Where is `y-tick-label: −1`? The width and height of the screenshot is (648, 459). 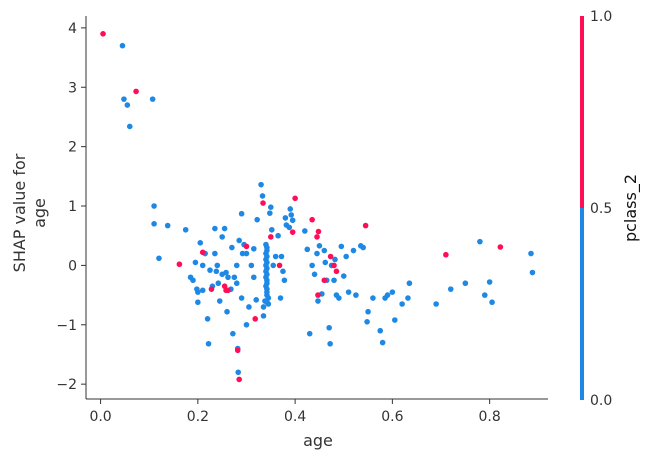
y-tick-label: −1 is located at coordinates (66, 326).